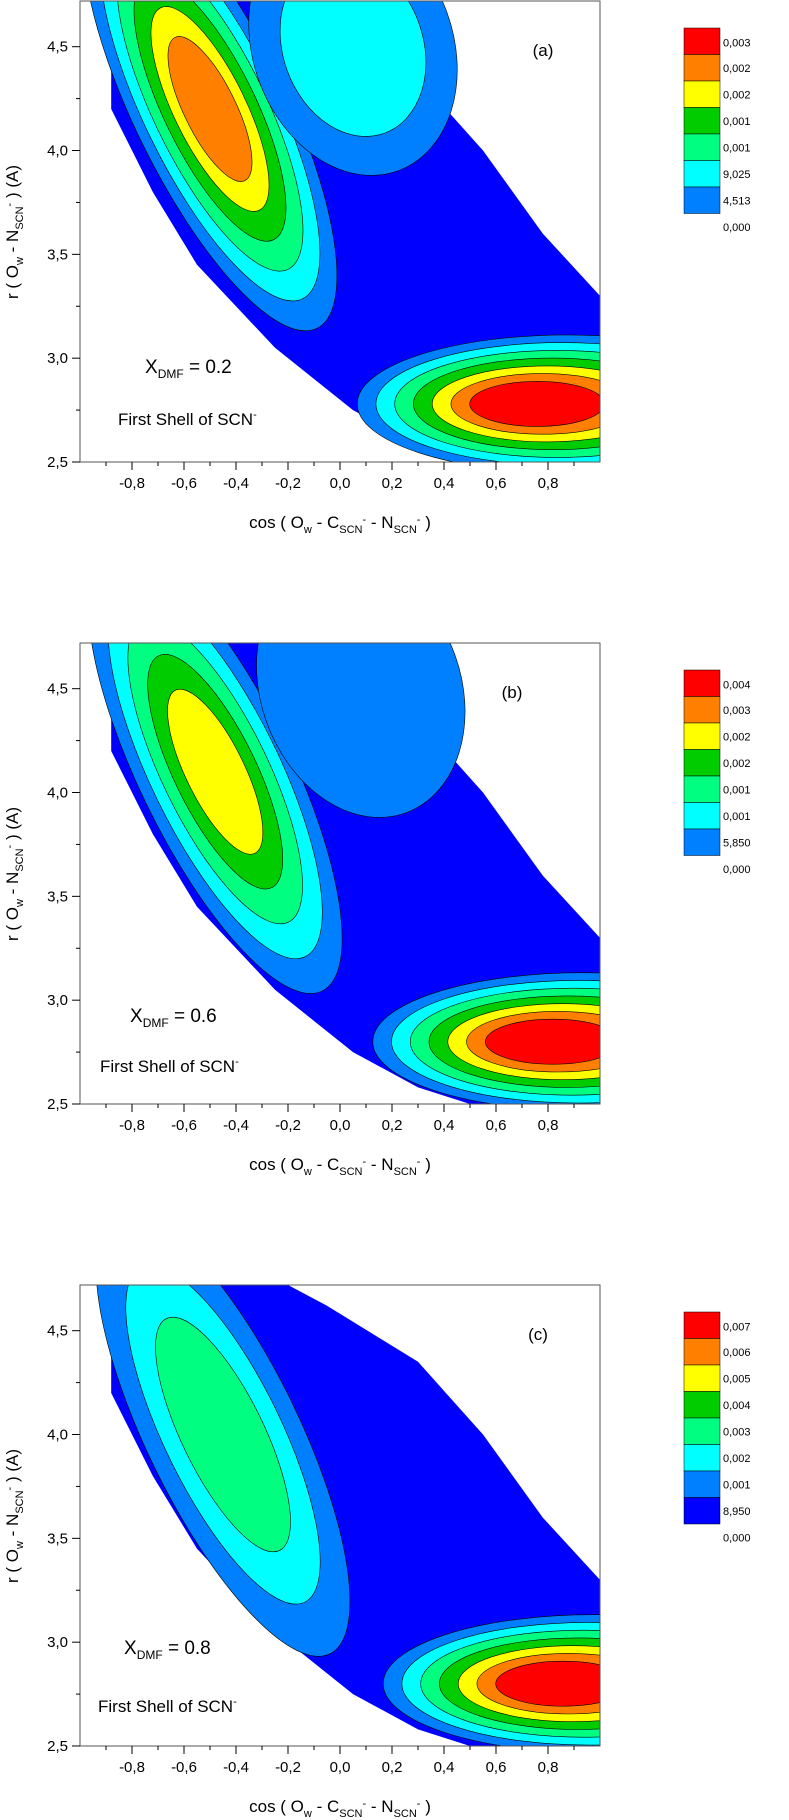 This screenshot has height=1820, width=789. I want to click on y-axis-title: r ( Ow - NSCN- ) (A), so click(14, 1516).